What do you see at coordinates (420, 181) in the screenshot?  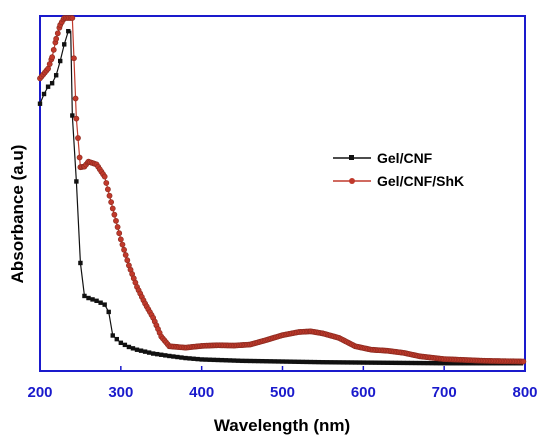 I see `legend-label-gel-cnf-shk: Gel/CNF/ShK` at bounding box center [420, 181].